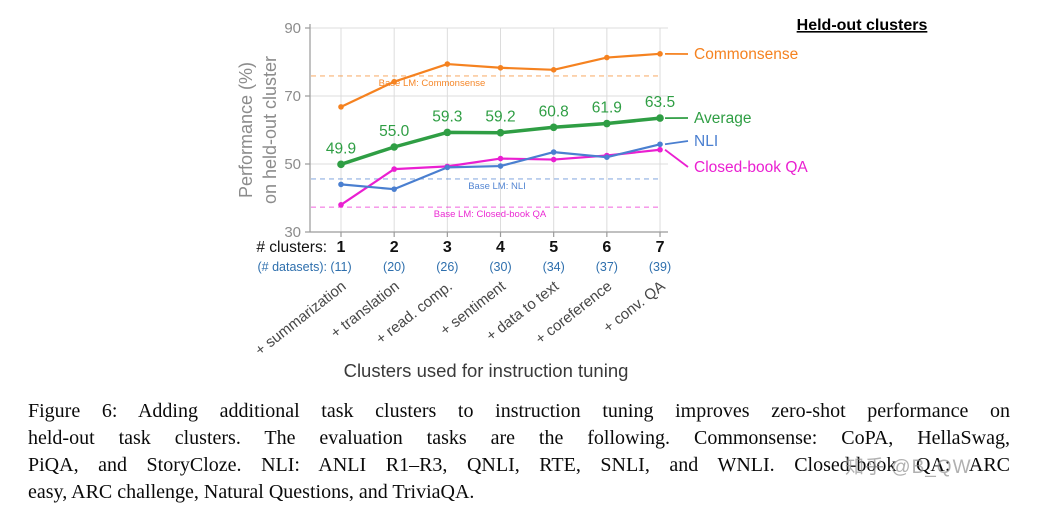 Image resolution: width=1037 pixels, height=515 pixels. Describe the element at coordinates (292, 28) in the screenshot. I see `y-tick-label: 90` at that location.